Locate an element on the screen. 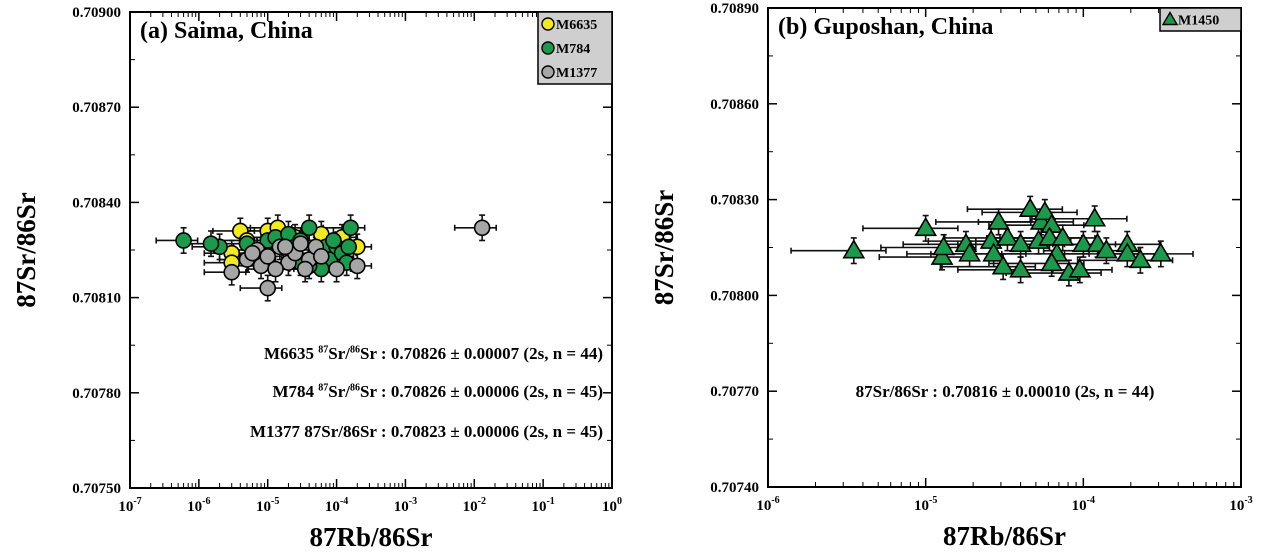 This screenshot has height=556, width=1271. legend-label: M6635 is located at coordinates (576, 25).